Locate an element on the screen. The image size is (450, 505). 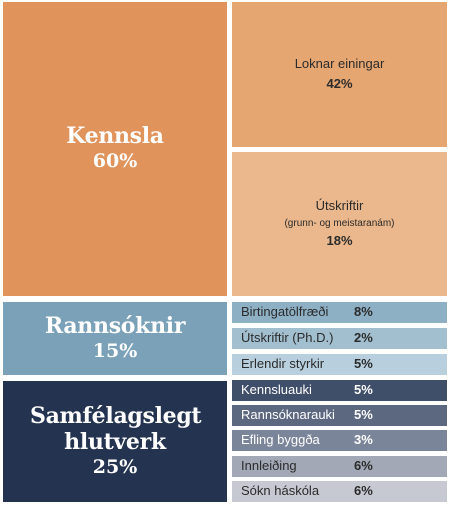
subcategory-label: Rannsóknarauki is located at coordinates (288, 414).